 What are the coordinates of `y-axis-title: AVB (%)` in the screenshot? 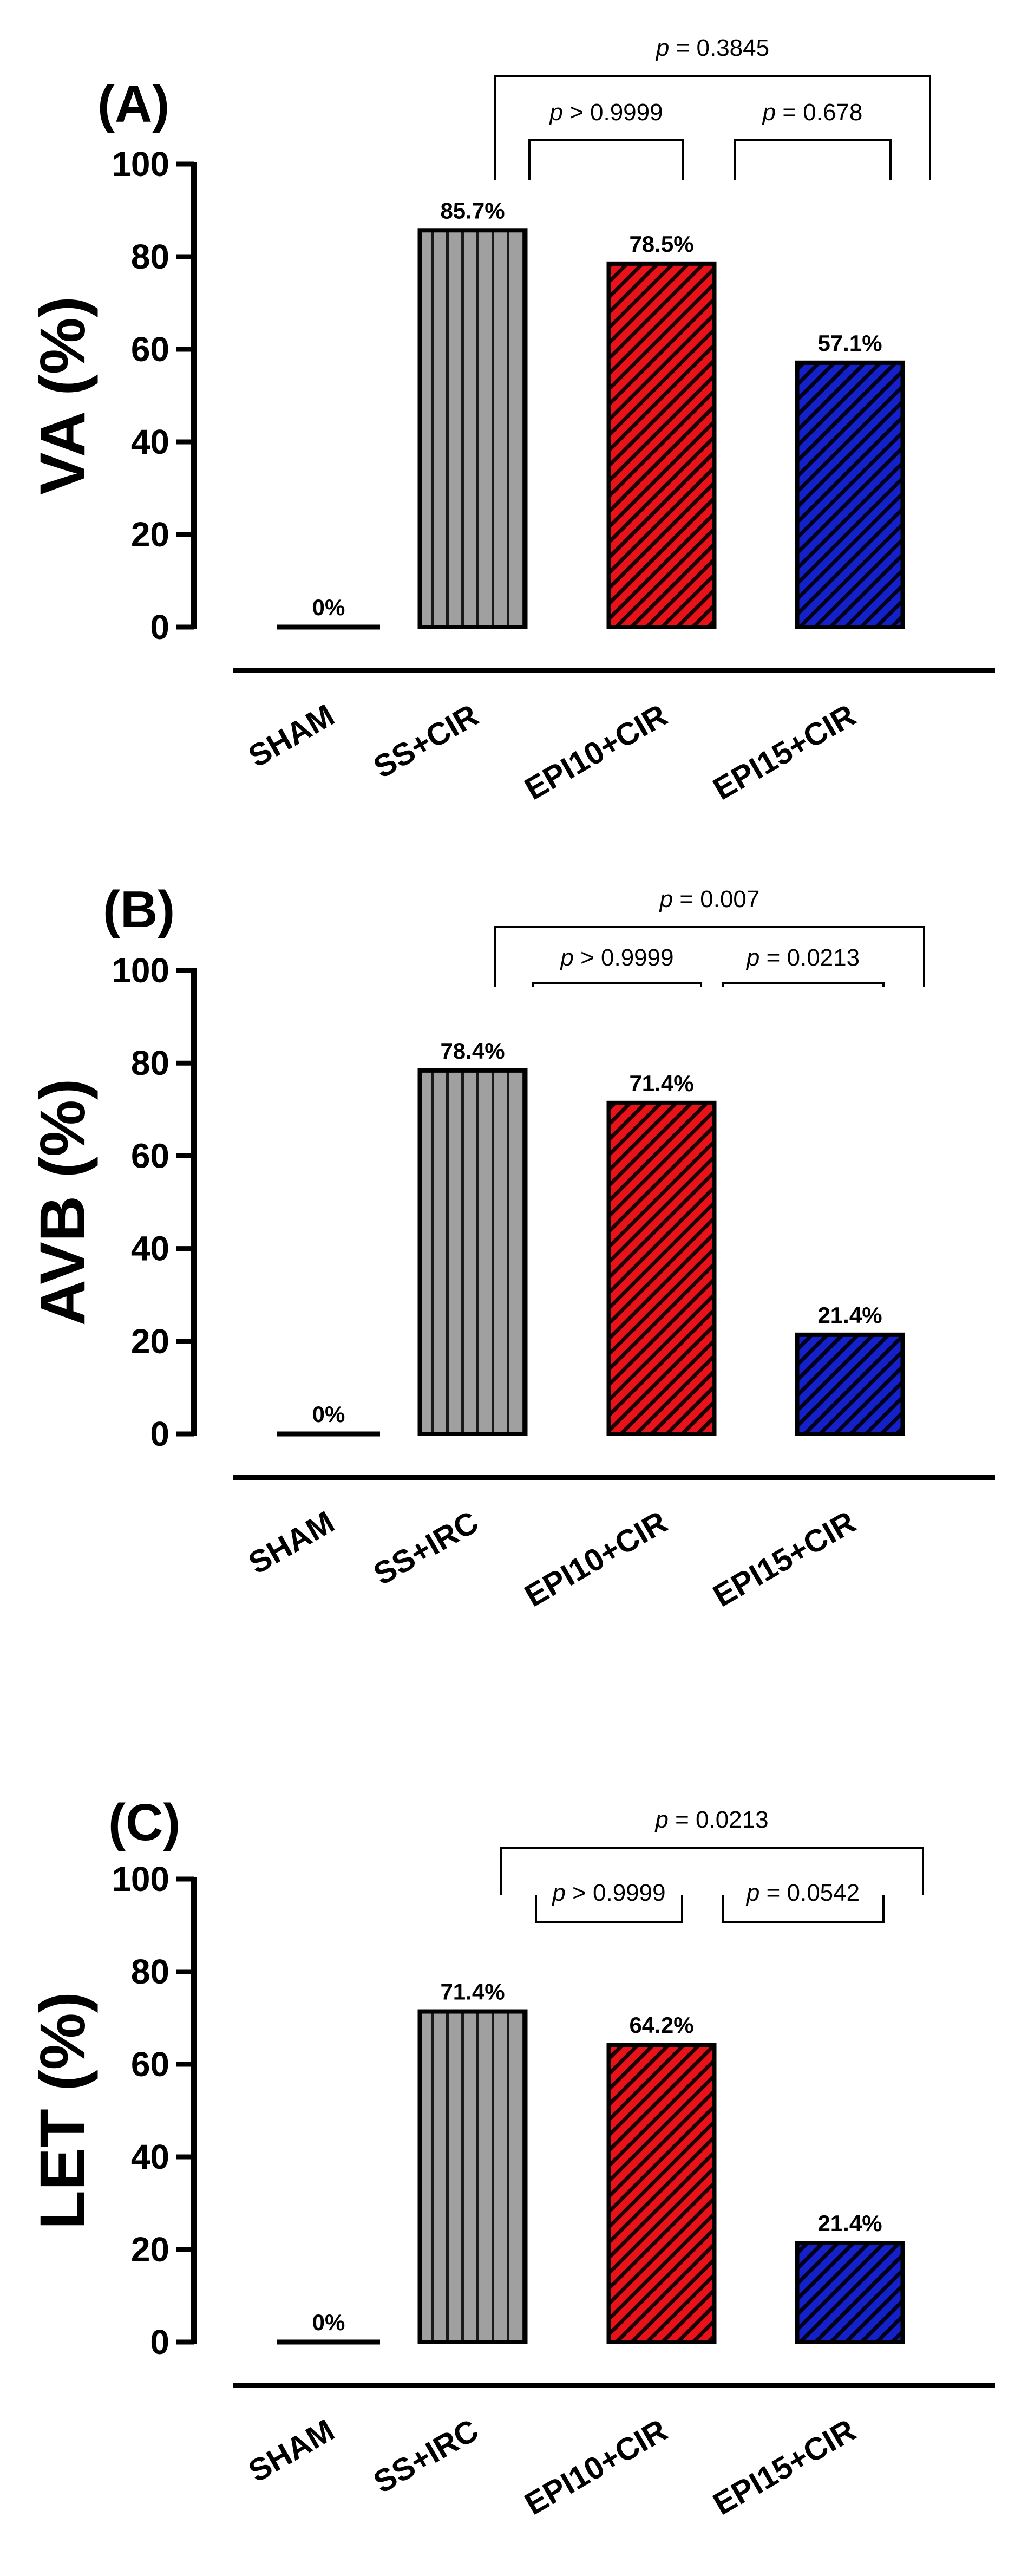 It's located at (63, 1202).